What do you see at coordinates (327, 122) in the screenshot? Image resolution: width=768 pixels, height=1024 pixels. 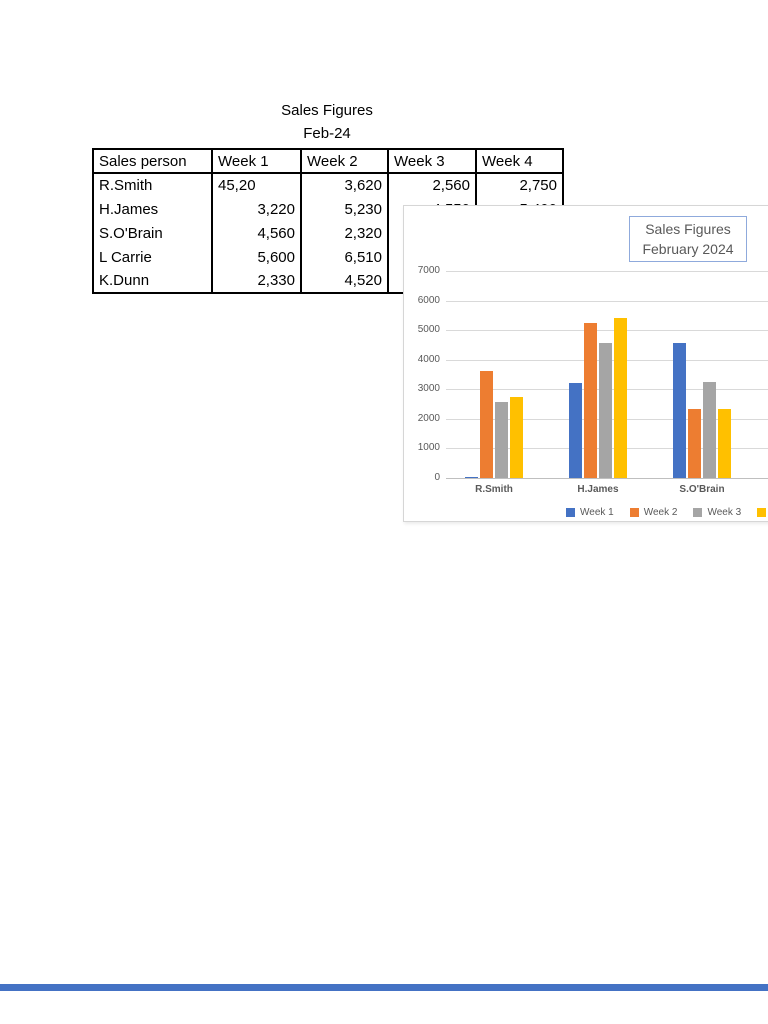 I see `table-title-block: Sales Figures Feb-24` at bounding box center [327, 122].